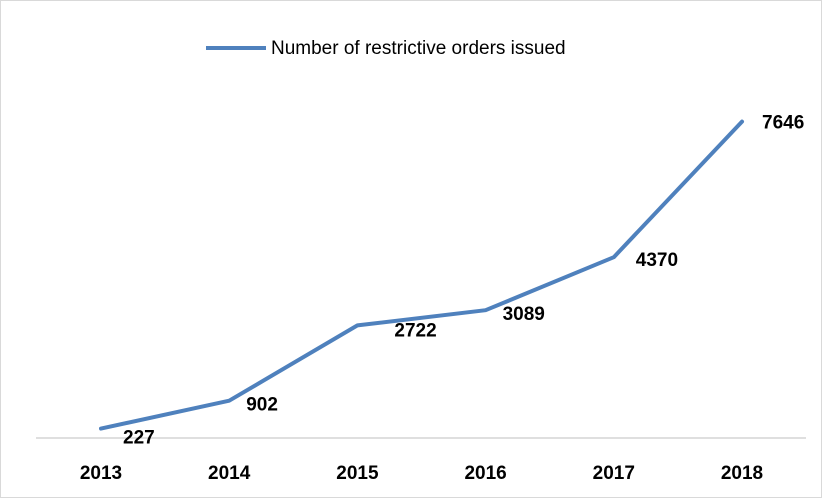 Image resolution: width=822 pixels, height=504 pixels. Describe the element at coordinates (614, 473) in the screenshot. I see `x-tick-label: 2017` at that location.